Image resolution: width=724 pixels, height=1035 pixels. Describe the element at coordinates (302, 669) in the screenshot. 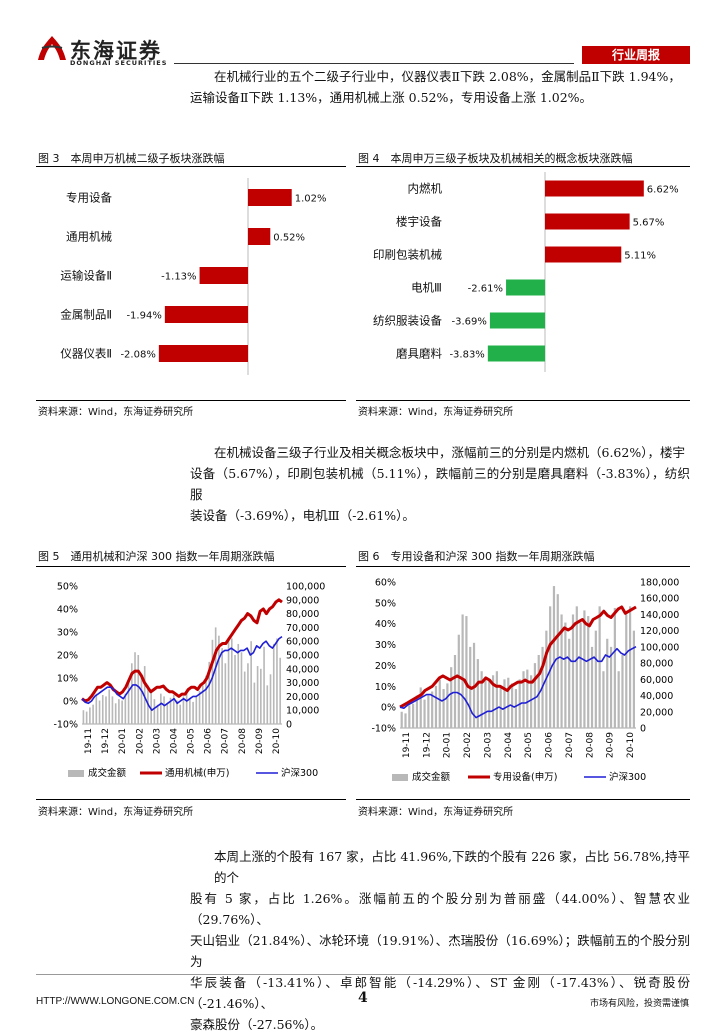

I see `right-tick-label: 40,000` at that location.